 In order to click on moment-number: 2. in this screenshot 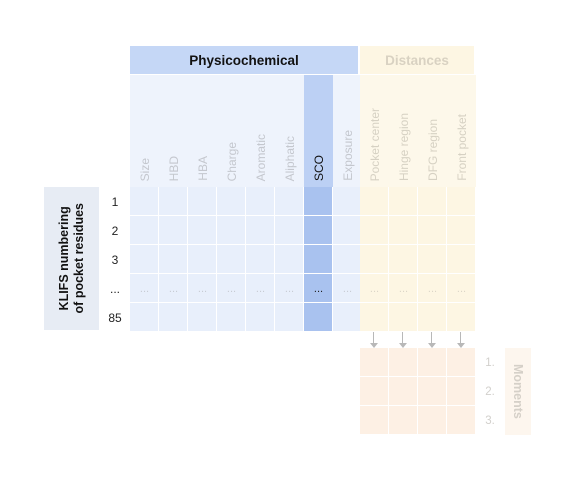, I will do `click(490, 391)`.